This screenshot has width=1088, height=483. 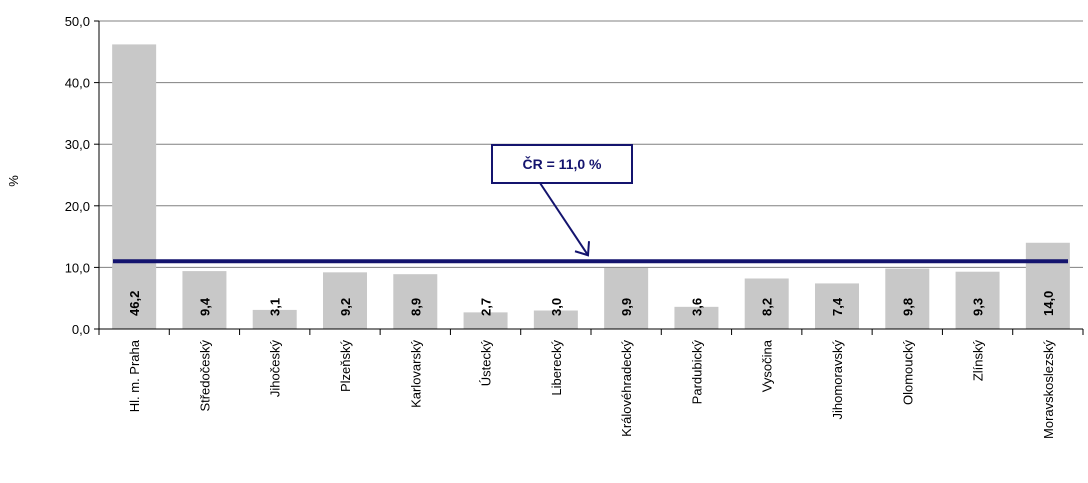 I want to click on x-tick-label: Vysočina, so click(x=767, y=365).